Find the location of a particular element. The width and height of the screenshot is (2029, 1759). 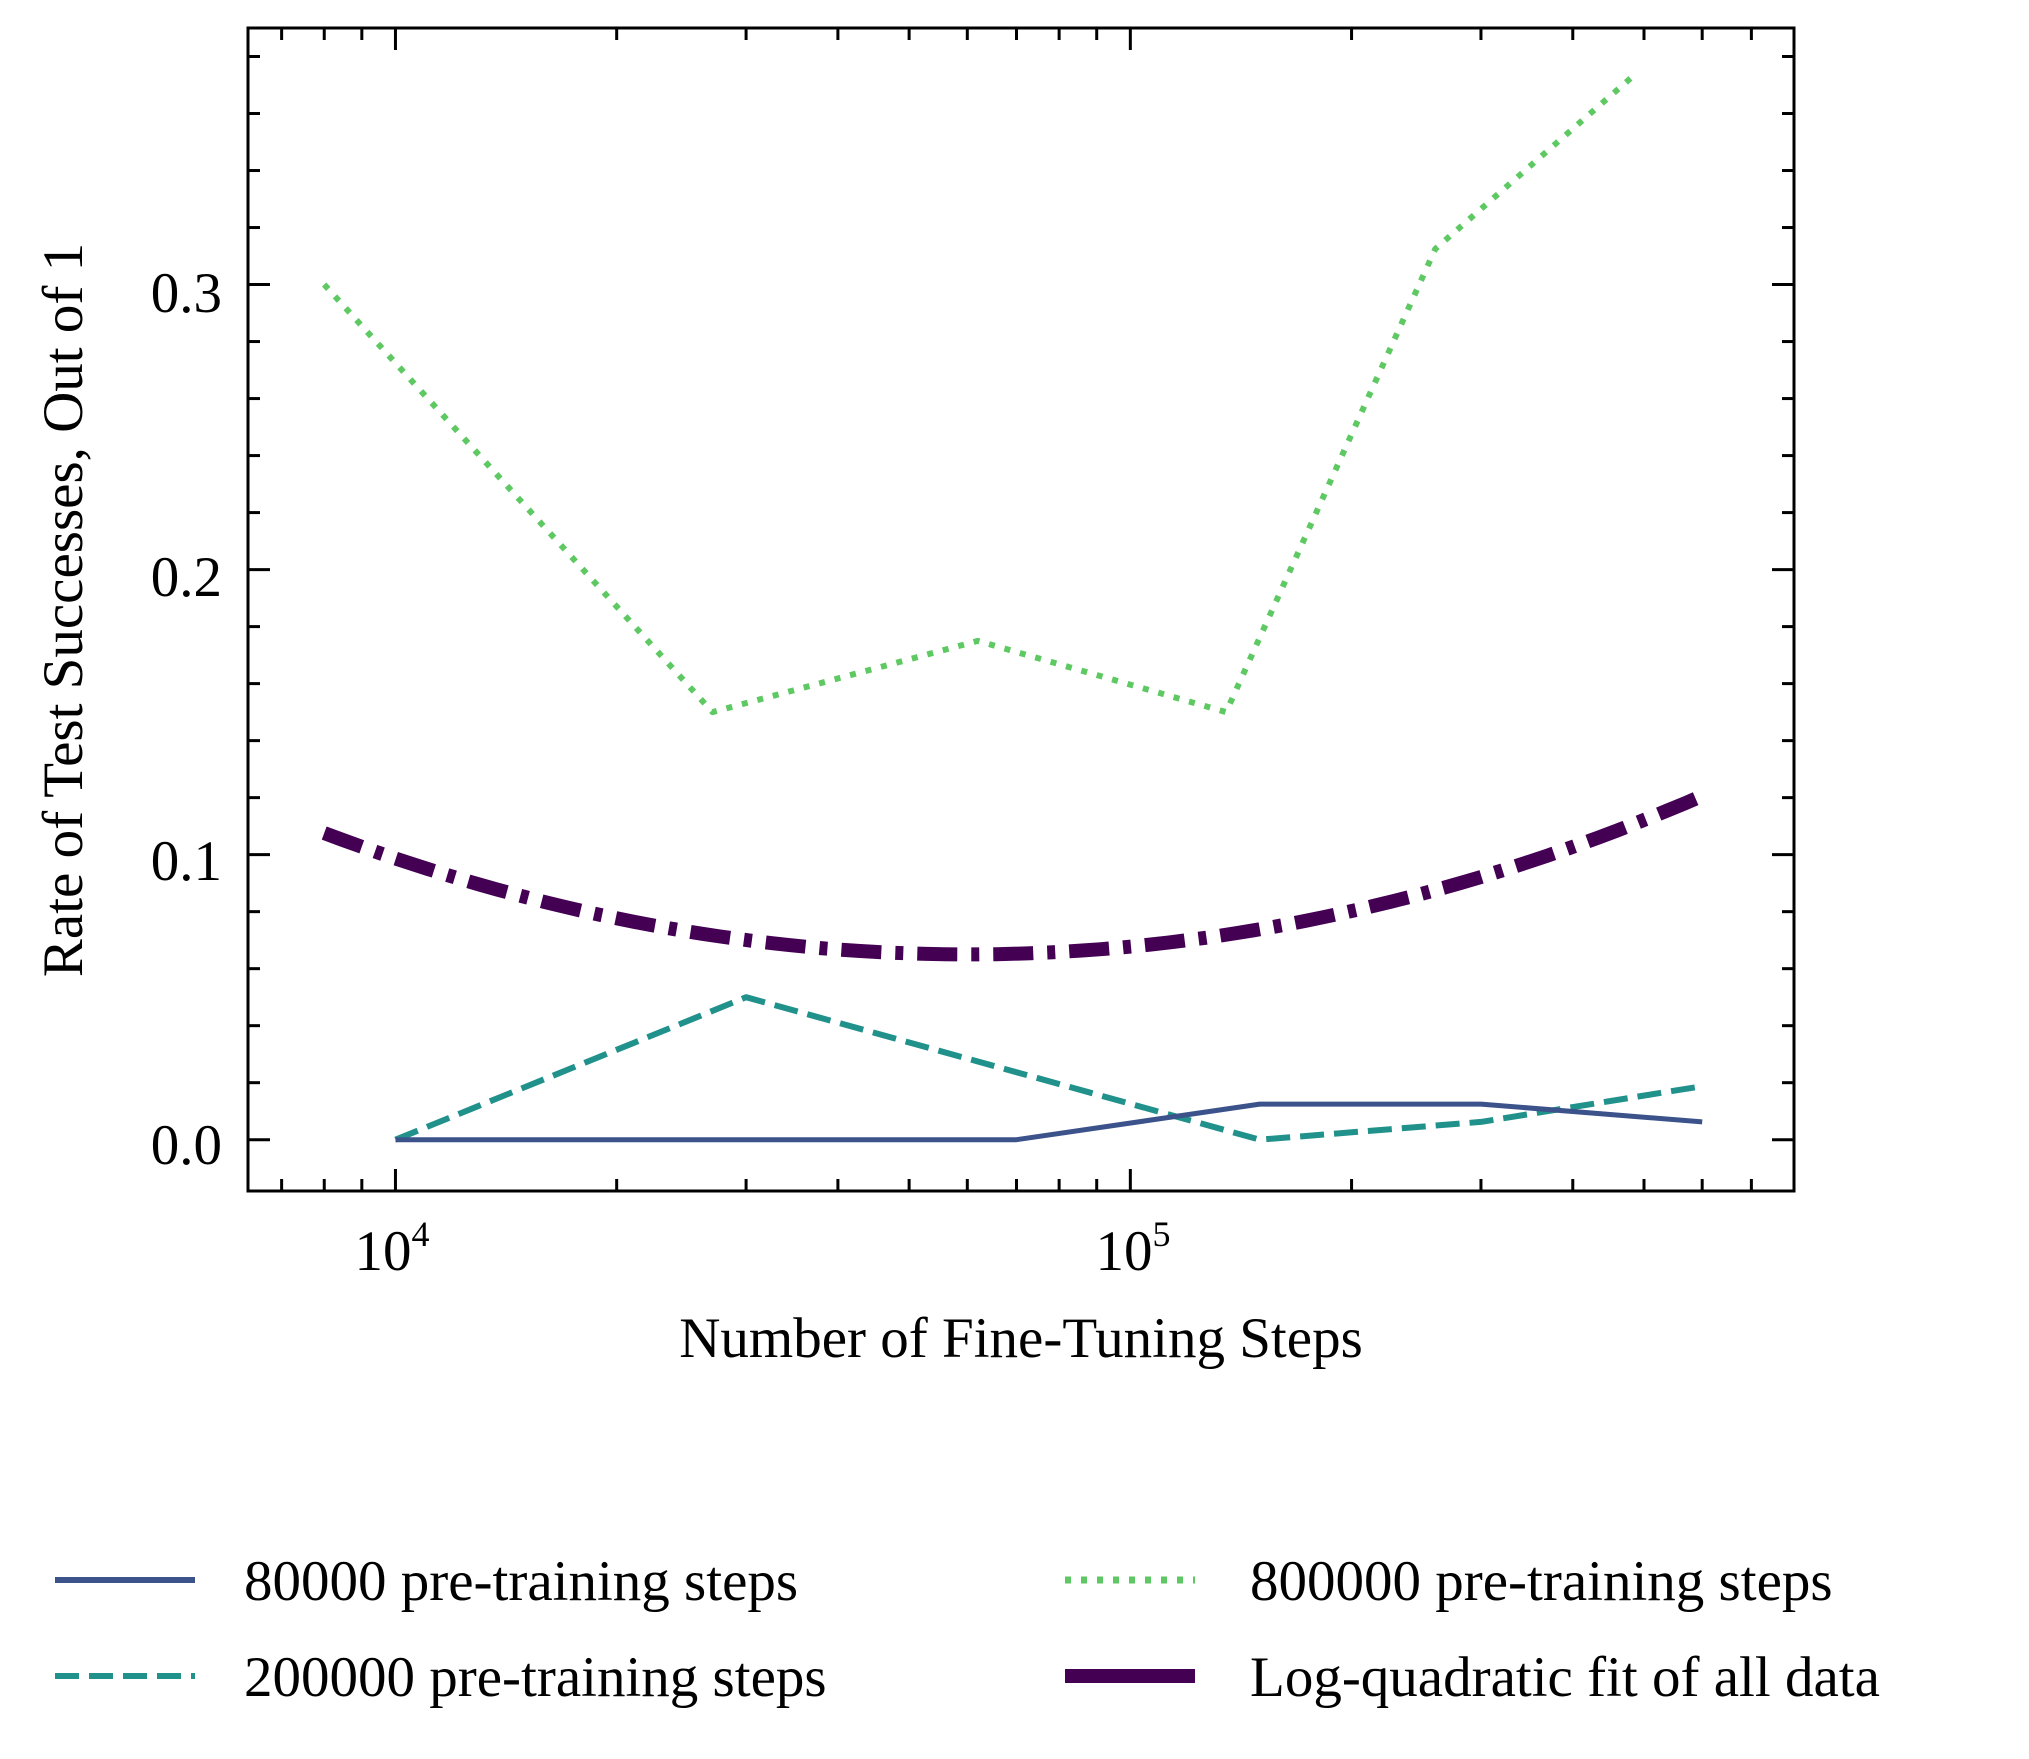

legend-label-fit: Log-quadratic fit of all data is located at coordinates (1565, 1677).